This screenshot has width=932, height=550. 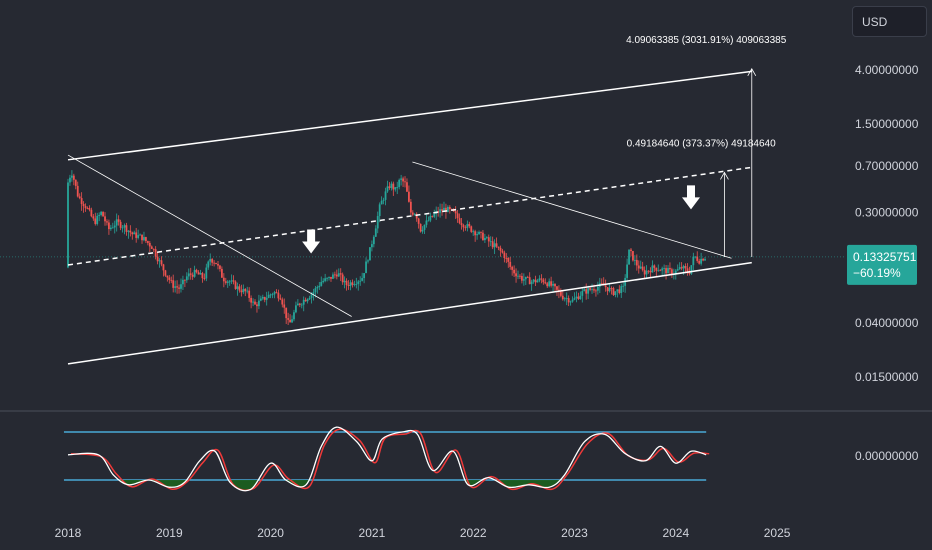 I want to click on time-tick-label: 2020, so click(x=270, y=533).